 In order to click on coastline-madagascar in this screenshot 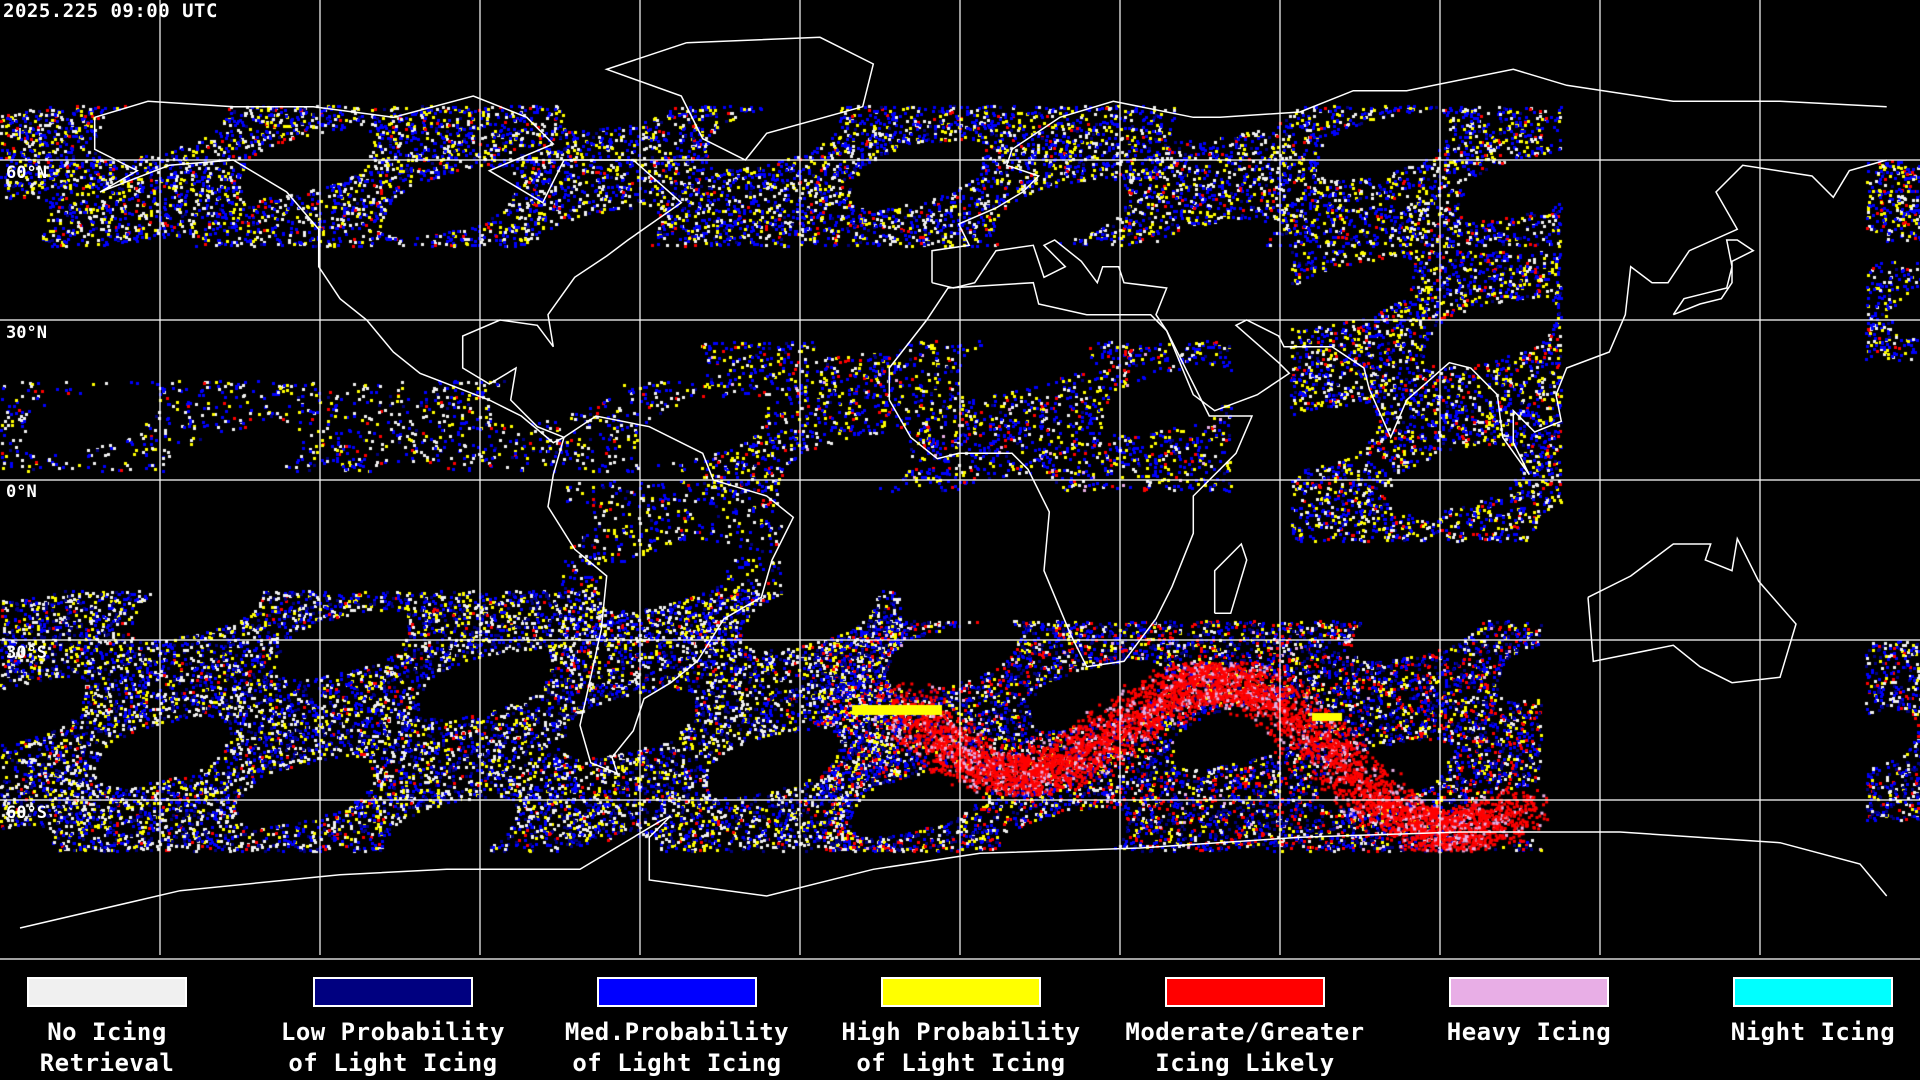, I will do `click(1230, 578)`.